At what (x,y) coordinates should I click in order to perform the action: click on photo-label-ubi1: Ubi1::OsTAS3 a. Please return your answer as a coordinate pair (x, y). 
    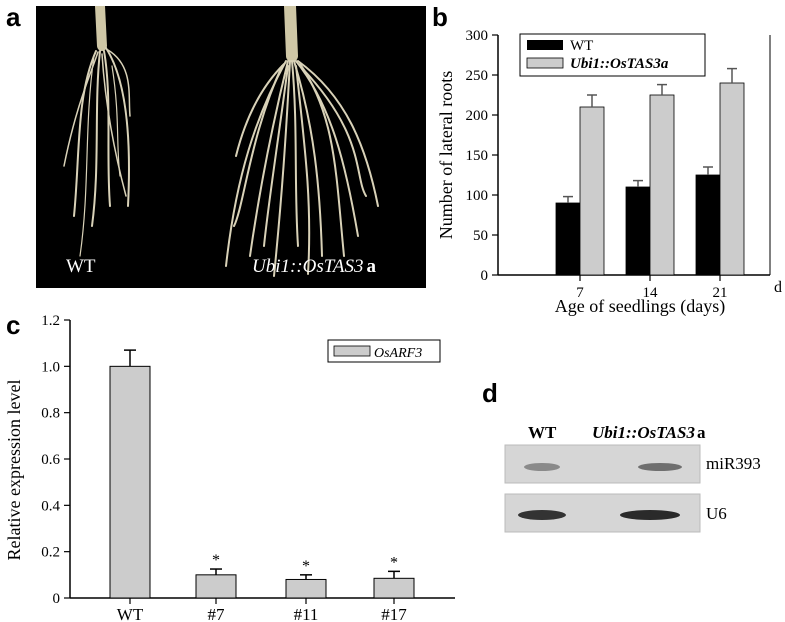
    Looking at the image, I should click on (314, 267).